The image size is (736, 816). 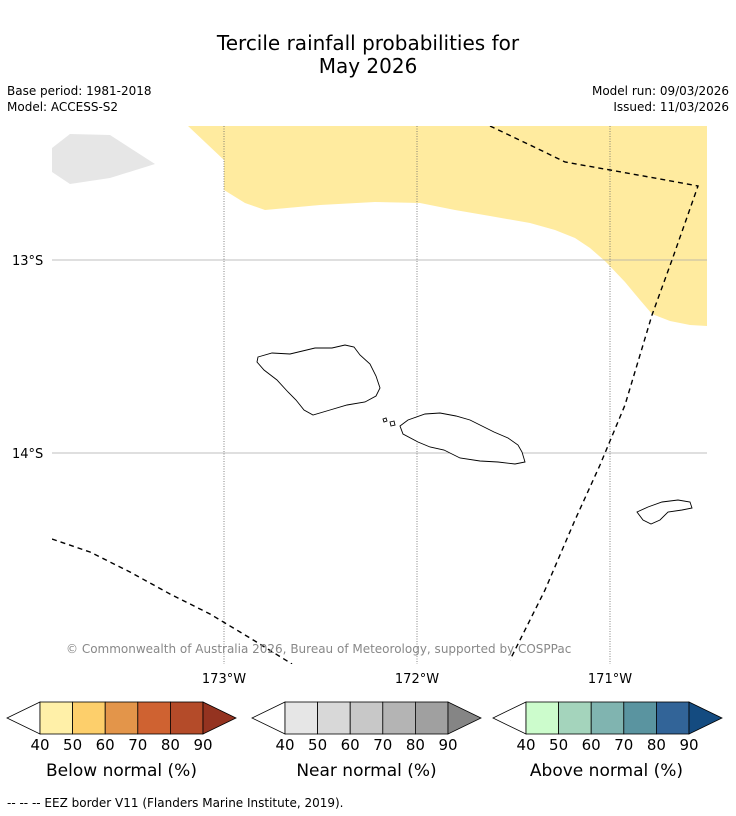 What do you see at coordinates (610, 679) in the screenshot?
I see `lon-label-171w: 171°W` at bounding box center [610, 679].